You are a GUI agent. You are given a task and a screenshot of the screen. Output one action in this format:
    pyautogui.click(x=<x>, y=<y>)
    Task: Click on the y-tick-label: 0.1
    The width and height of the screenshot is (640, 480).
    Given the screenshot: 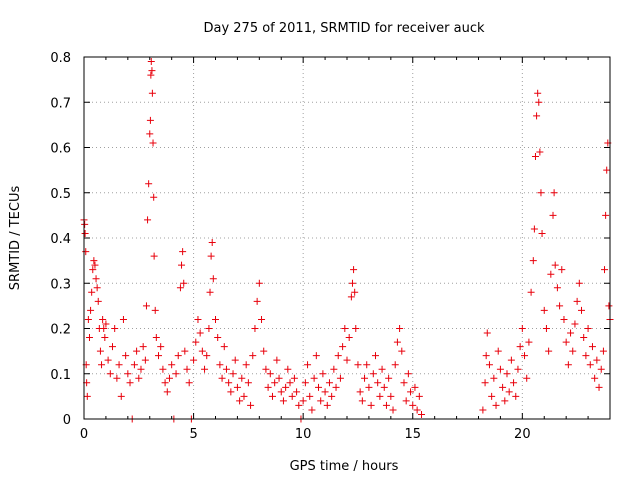 What is the action you would take?
    pyautogui.click(x=60, y=375)
    